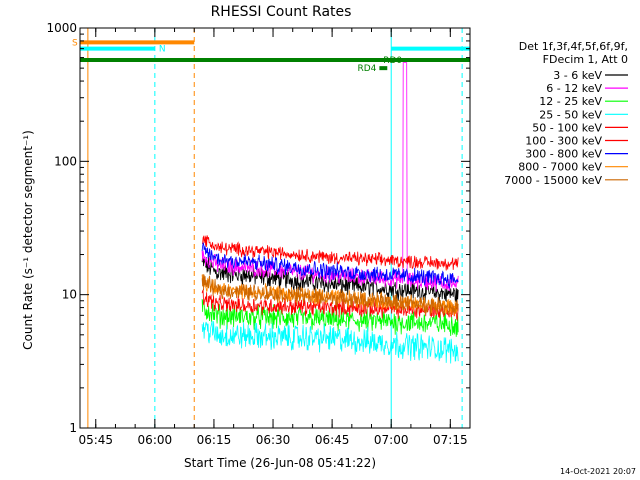 The width and height of the screenshot is (640, 480). I want to click on x-axis-label: Start Time (26-Jun-08 05:41:22), so click(280, 463).